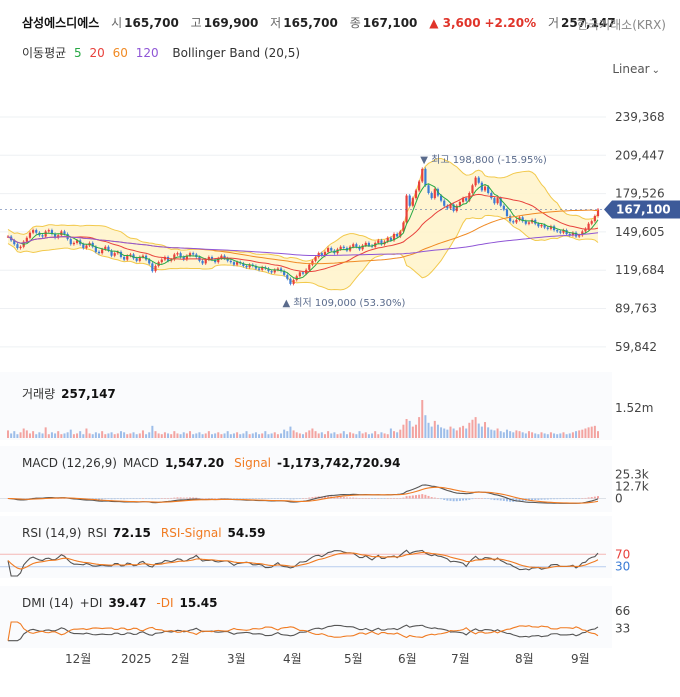 This screenshot has width=680, height=697. What do you see at coordinates (120, 53) in the screenshot?
I see `ma-60: 60` at bounding box center [120, 53].